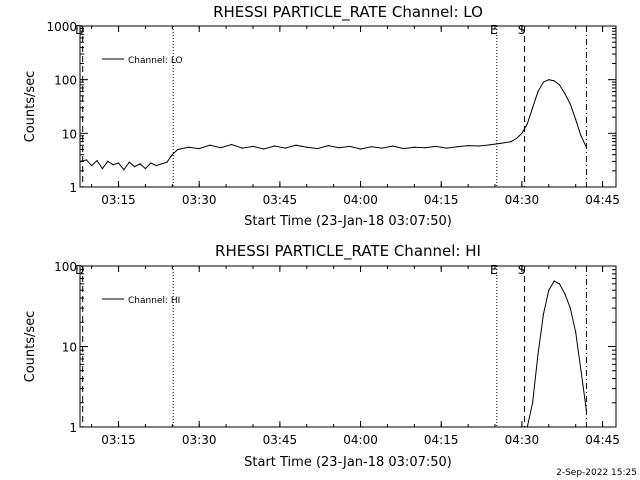 This screenshot has width=640, height=480. Describe the element at coordinates (556, 354) in the screenshot. I see `series-line` at that location.